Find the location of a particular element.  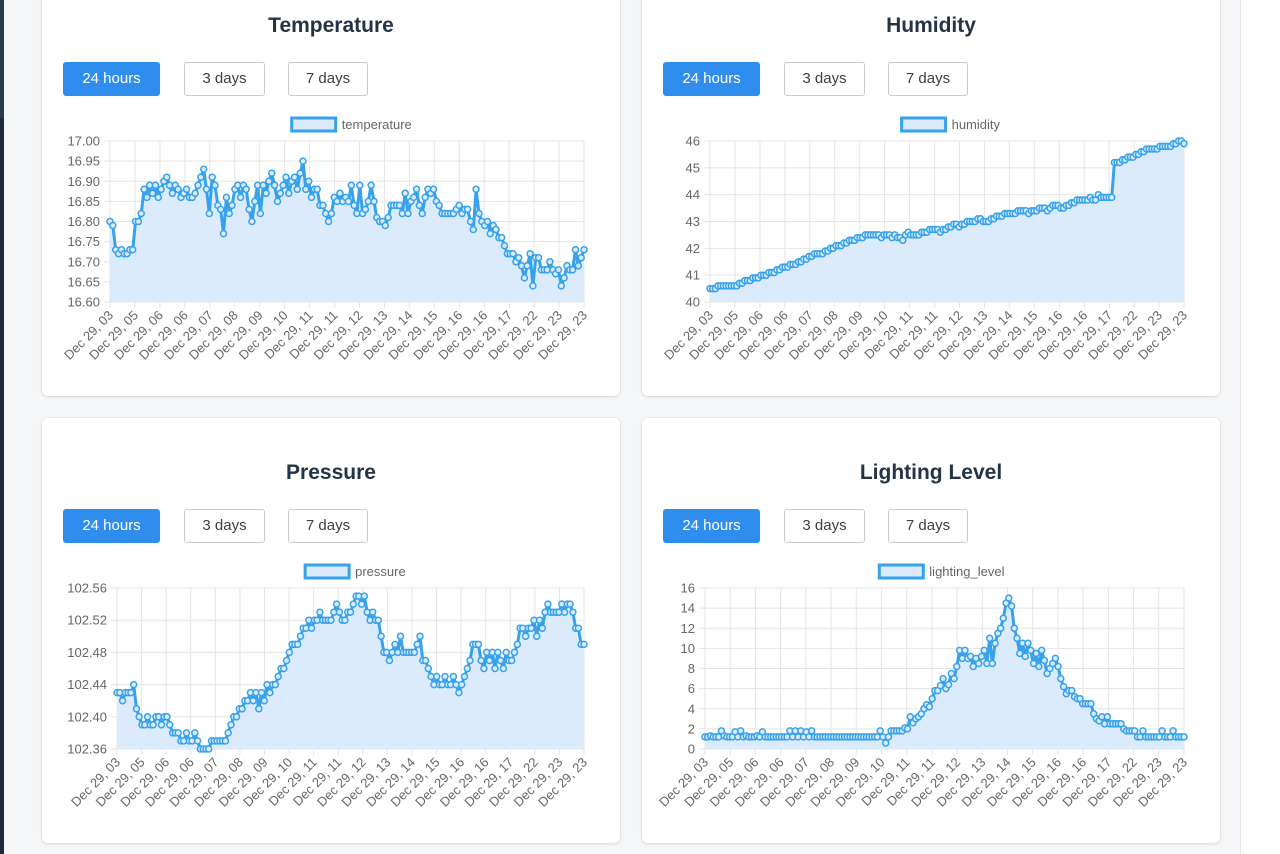

range-24-hours-button: 24 hours is located at coordinates (111, 526).